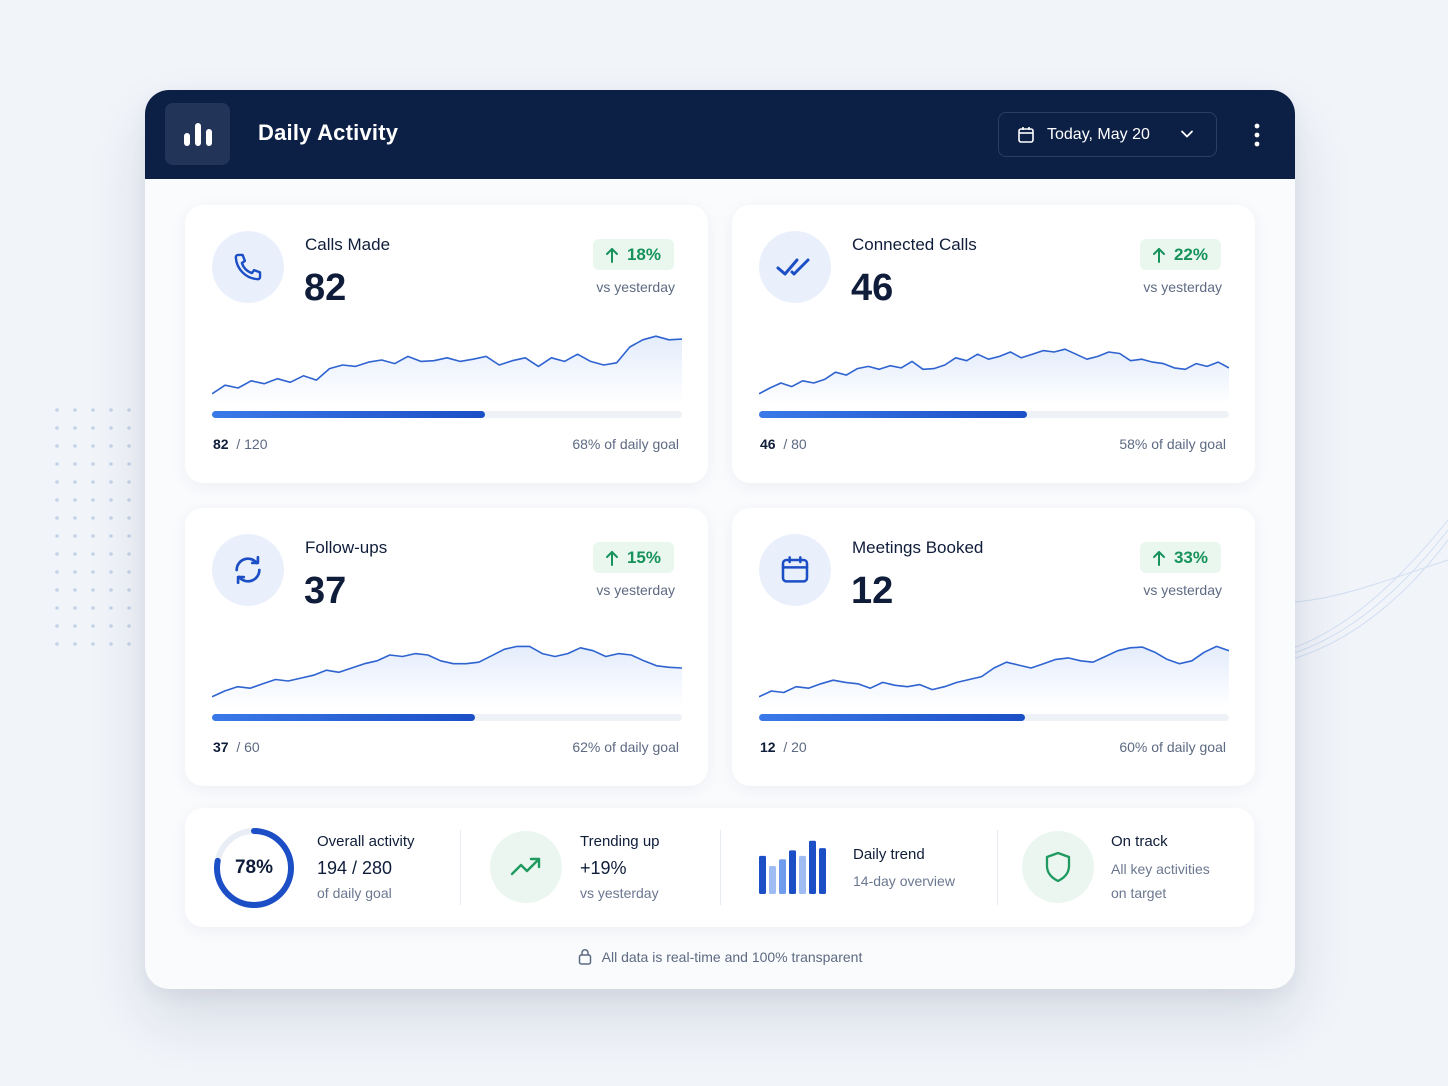 Image resolution: width=1448 pixels, height=1086 pixels. What do you see at coordinates (354, 893) in the screenshot?
I see `overall-sub: of daily goal` at bounding box center [354, 893].